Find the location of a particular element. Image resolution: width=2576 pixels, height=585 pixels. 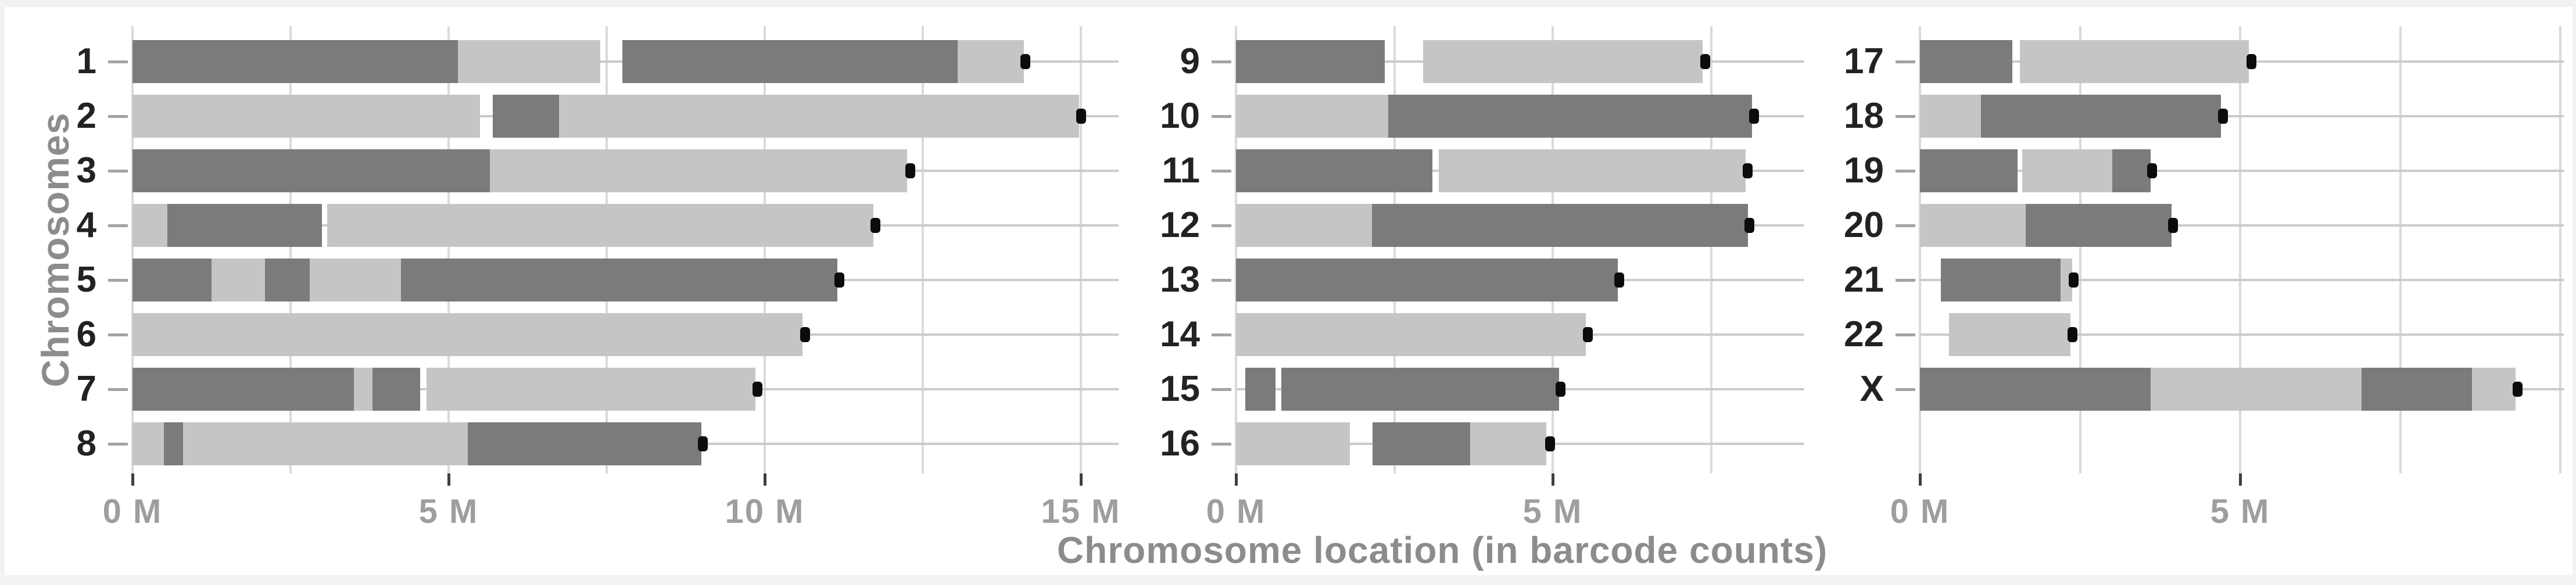

y-tick-label: 6 is located at coordinates (86, 334).